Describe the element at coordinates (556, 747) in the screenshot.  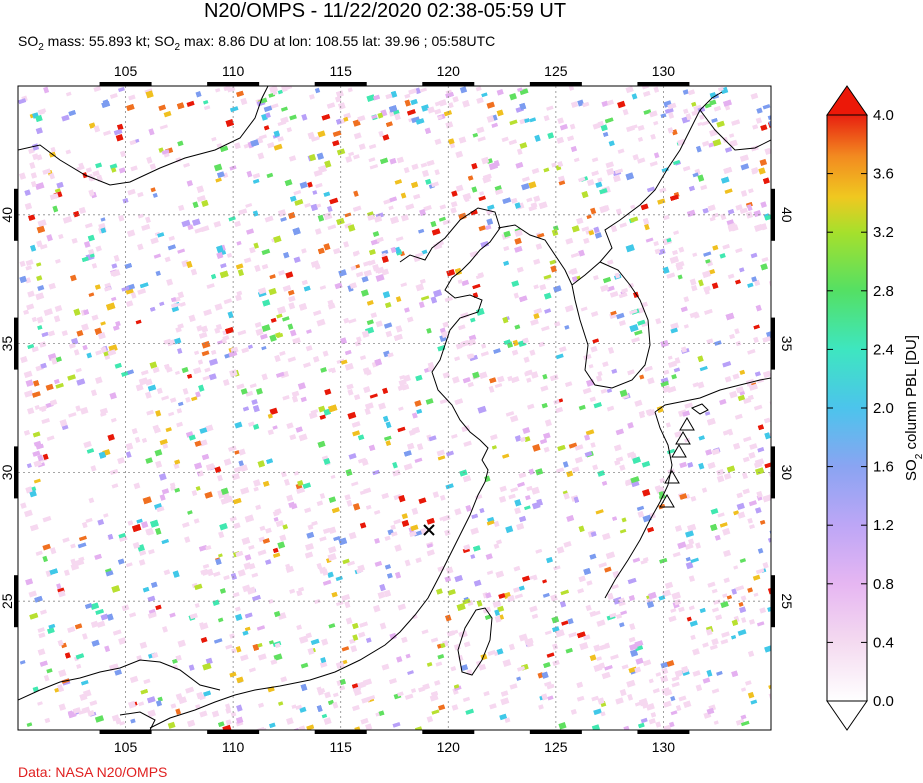
I see `lon-label-bottom-125: 125` at that location.